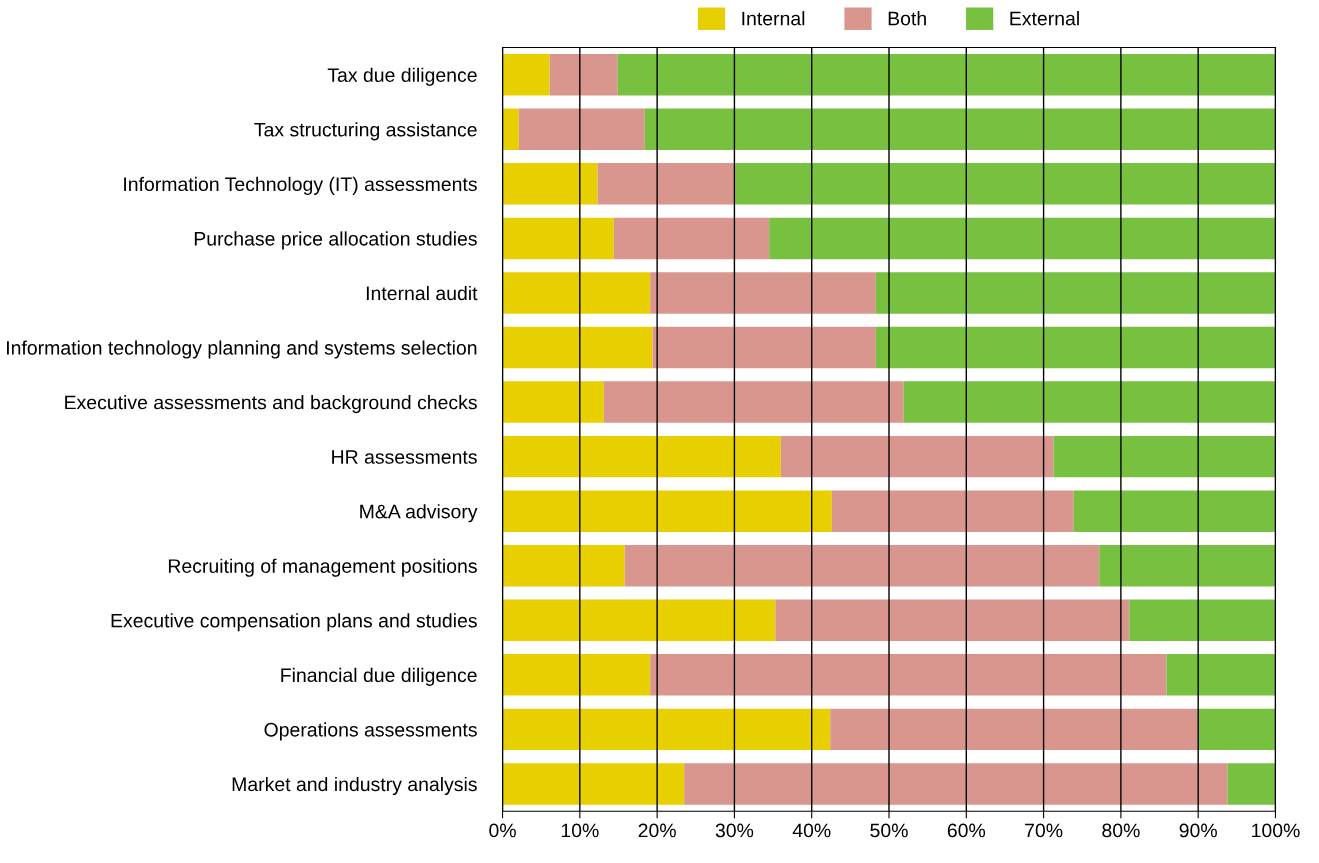  What do you see at coordinates (271, 404) in the screenshot?
I see `y-tick-label: Executive assessments and background checks` at bounding box center [271, 404].